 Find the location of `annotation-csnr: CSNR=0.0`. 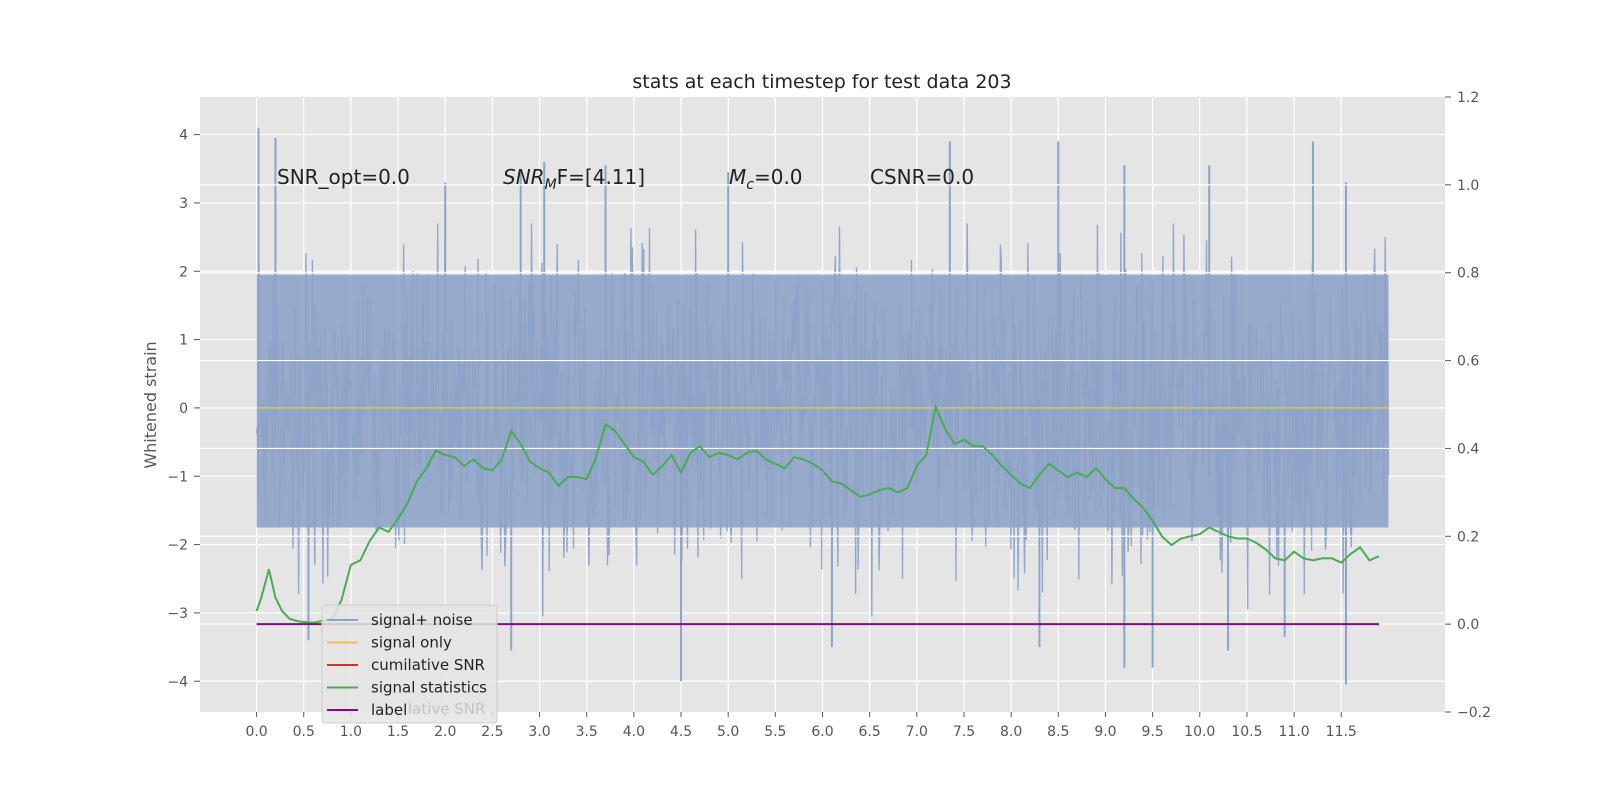

annotation-csnr: CSNR=0.0 is located at coordinates (922, 177).